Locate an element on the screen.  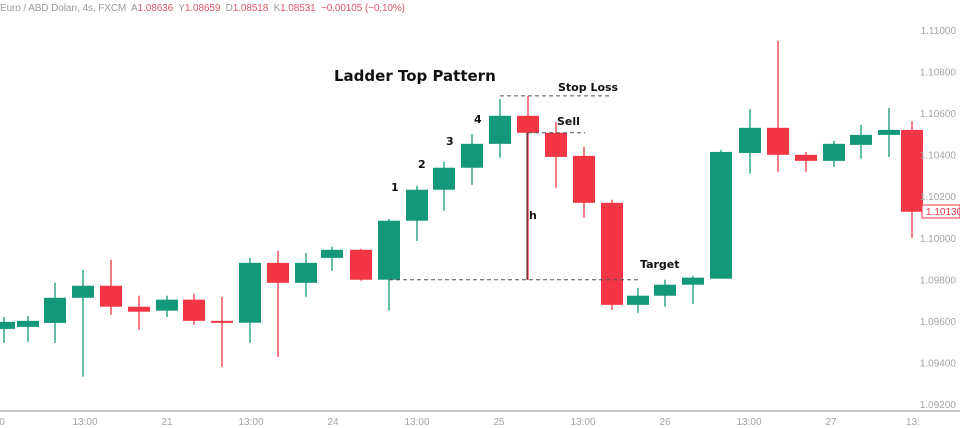
time-tick-label: 21 is located at coordinates (167, 422).